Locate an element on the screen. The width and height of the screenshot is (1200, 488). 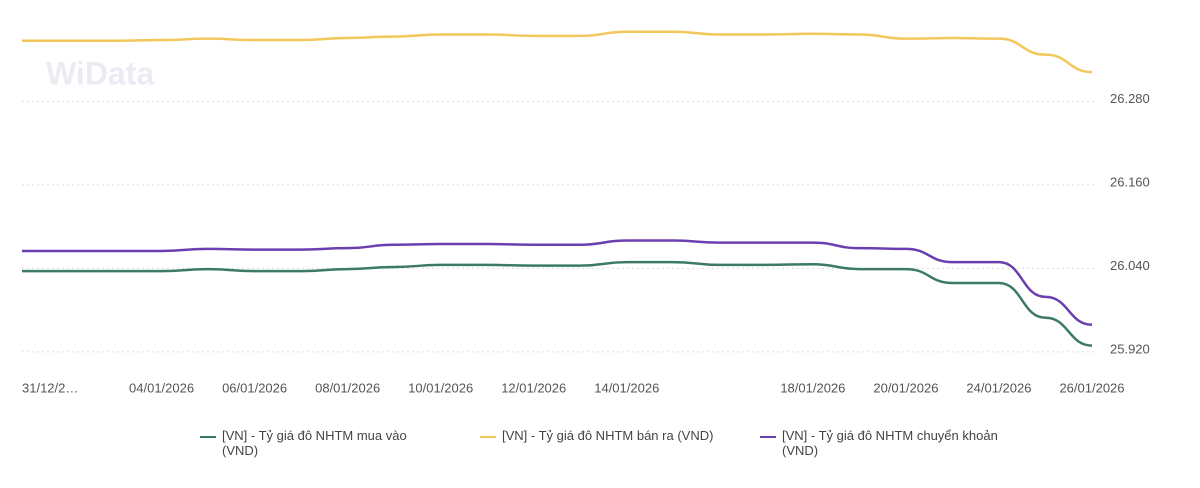
legend-label: [VN] - Tỷ giá đô NHTM chuyển khoản (VND) is located at coordinates (890, 443).